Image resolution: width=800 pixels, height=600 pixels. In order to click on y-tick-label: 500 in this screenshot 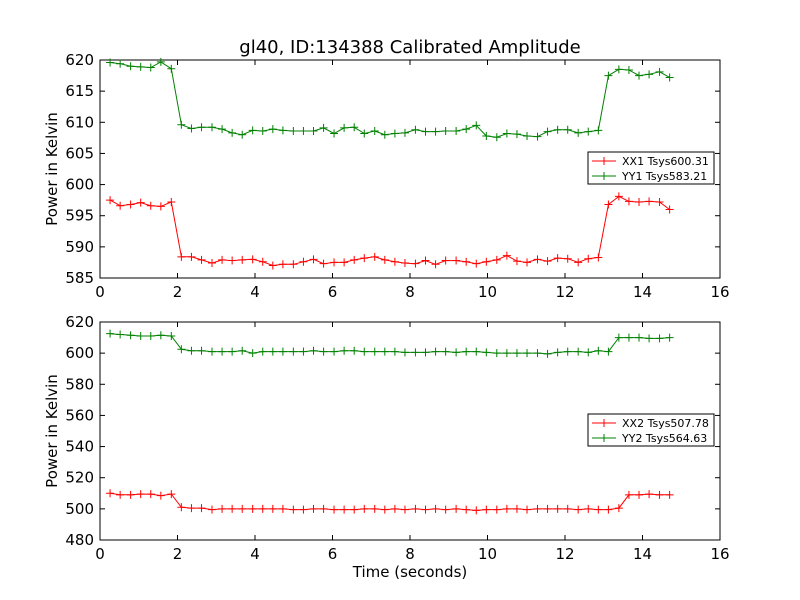, I will do `click(79, 509)`.